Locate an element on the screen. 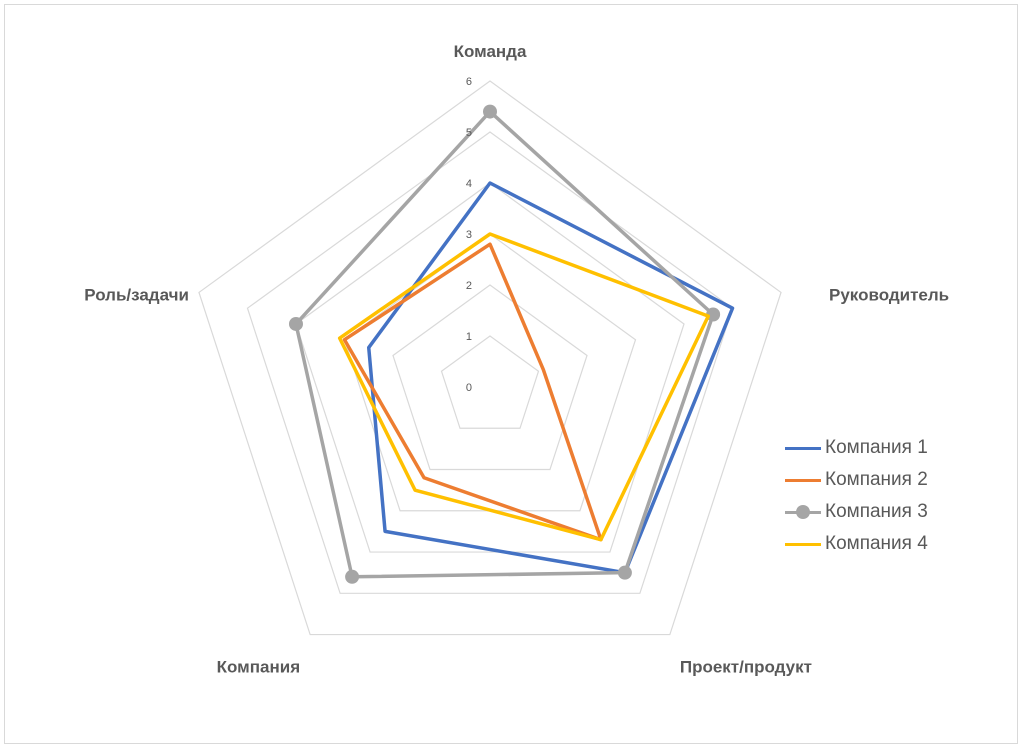  legend-item: Компания 3 is located at coordinates (856, 512).